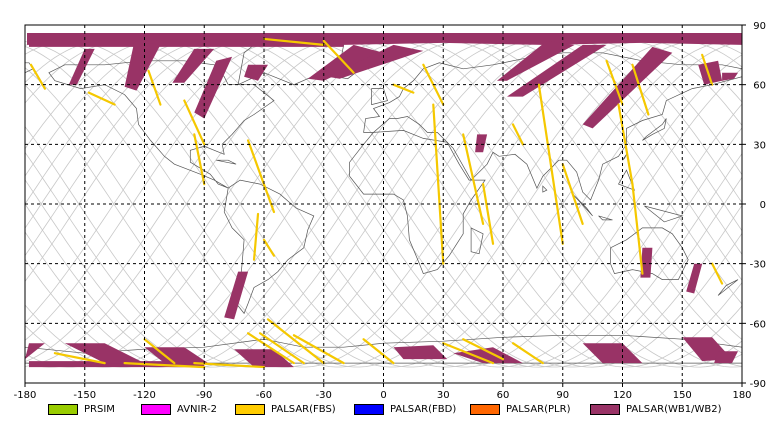  What do you see at coordinates (562, 395) in the screenshot?
I see `x-tick-label: 90` at bounding box center [562, 395].